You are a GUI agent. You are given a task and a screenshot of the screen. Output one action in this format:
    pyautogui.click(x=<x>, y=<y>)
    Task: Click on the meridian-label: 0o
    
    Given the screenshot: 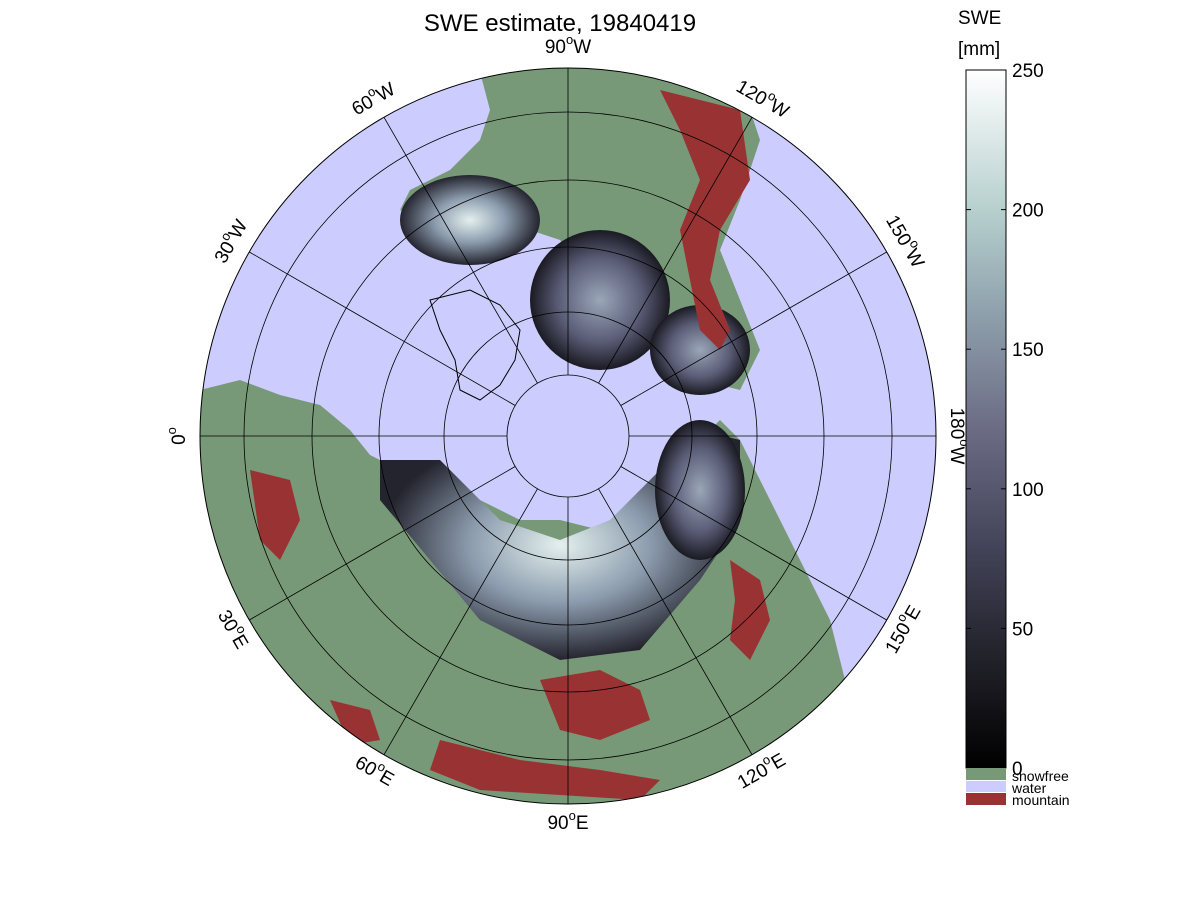 What is the action you would take?
    pyautogui.click(x=177, y=436)
    